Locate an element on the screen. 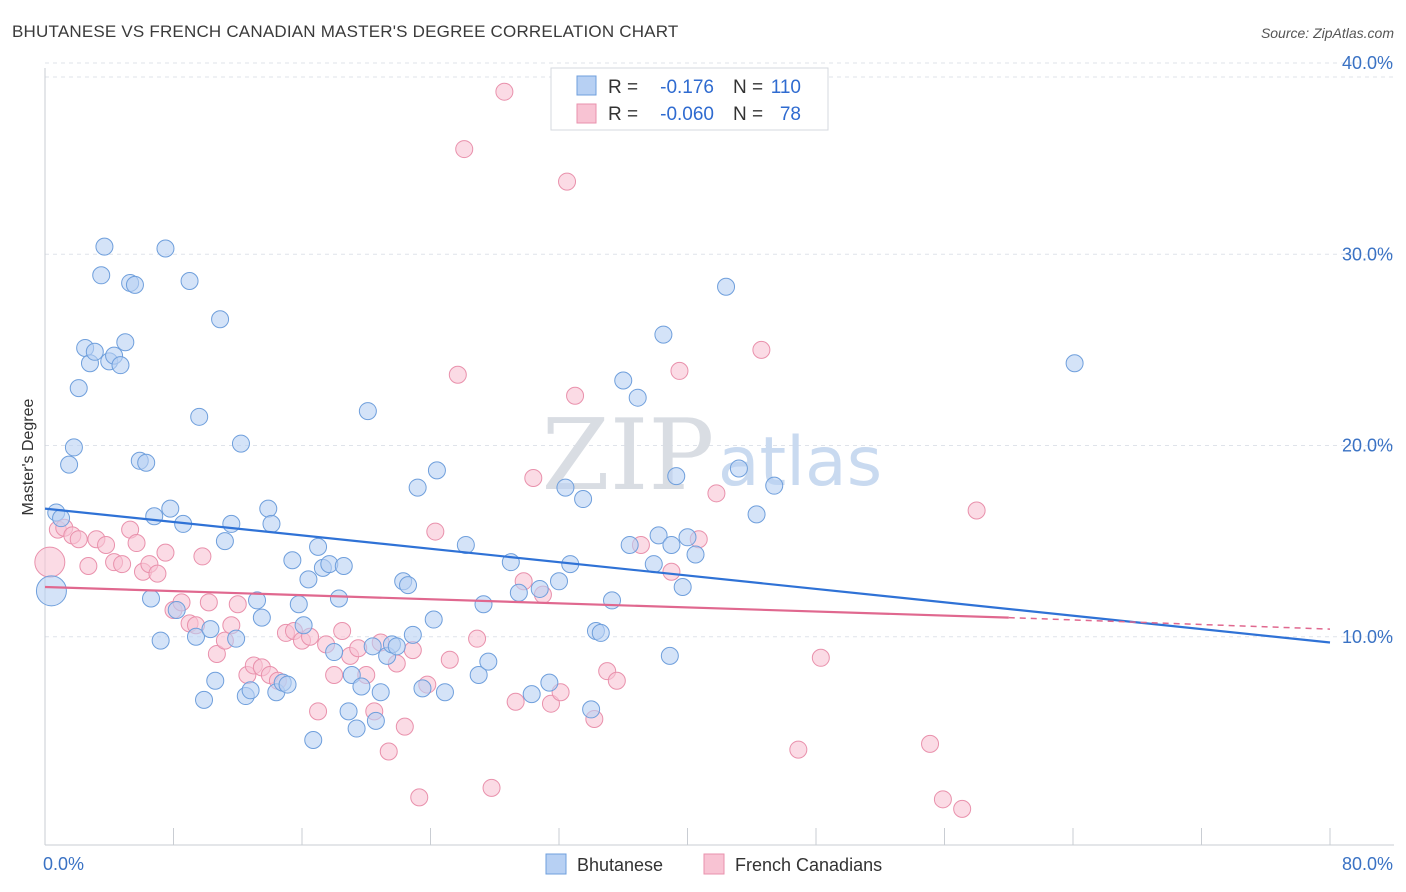 The height and width of the screenshot is (892, 1406). french-canadians-trend-line is located at coordinates (526, 602).